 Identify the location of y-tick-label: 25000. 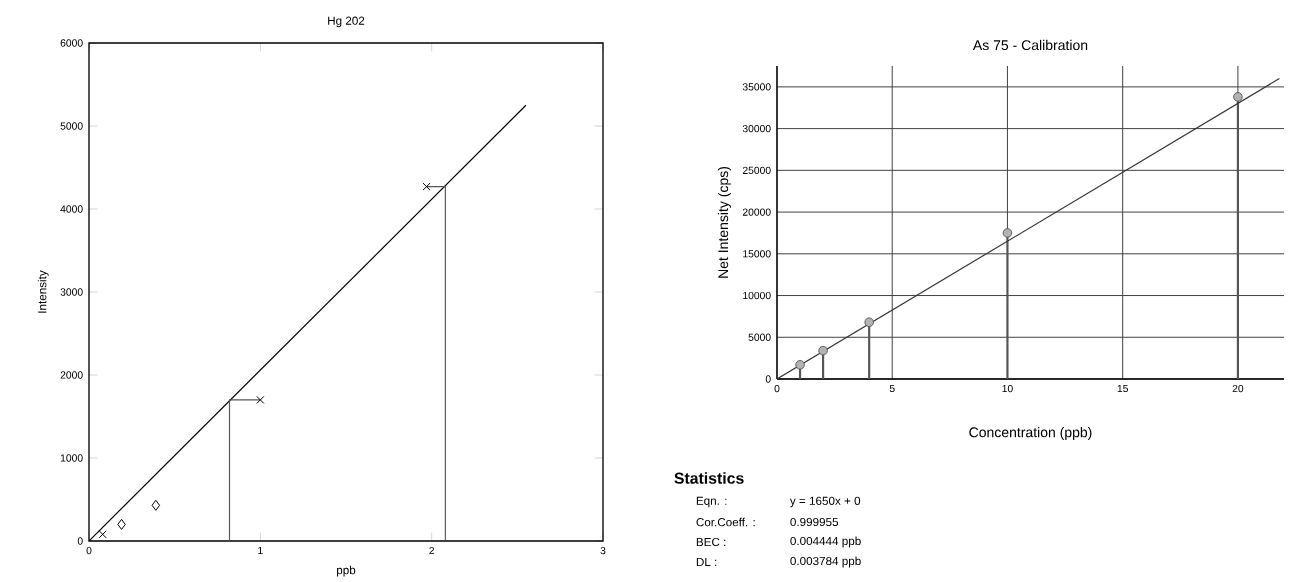
(756, 170).